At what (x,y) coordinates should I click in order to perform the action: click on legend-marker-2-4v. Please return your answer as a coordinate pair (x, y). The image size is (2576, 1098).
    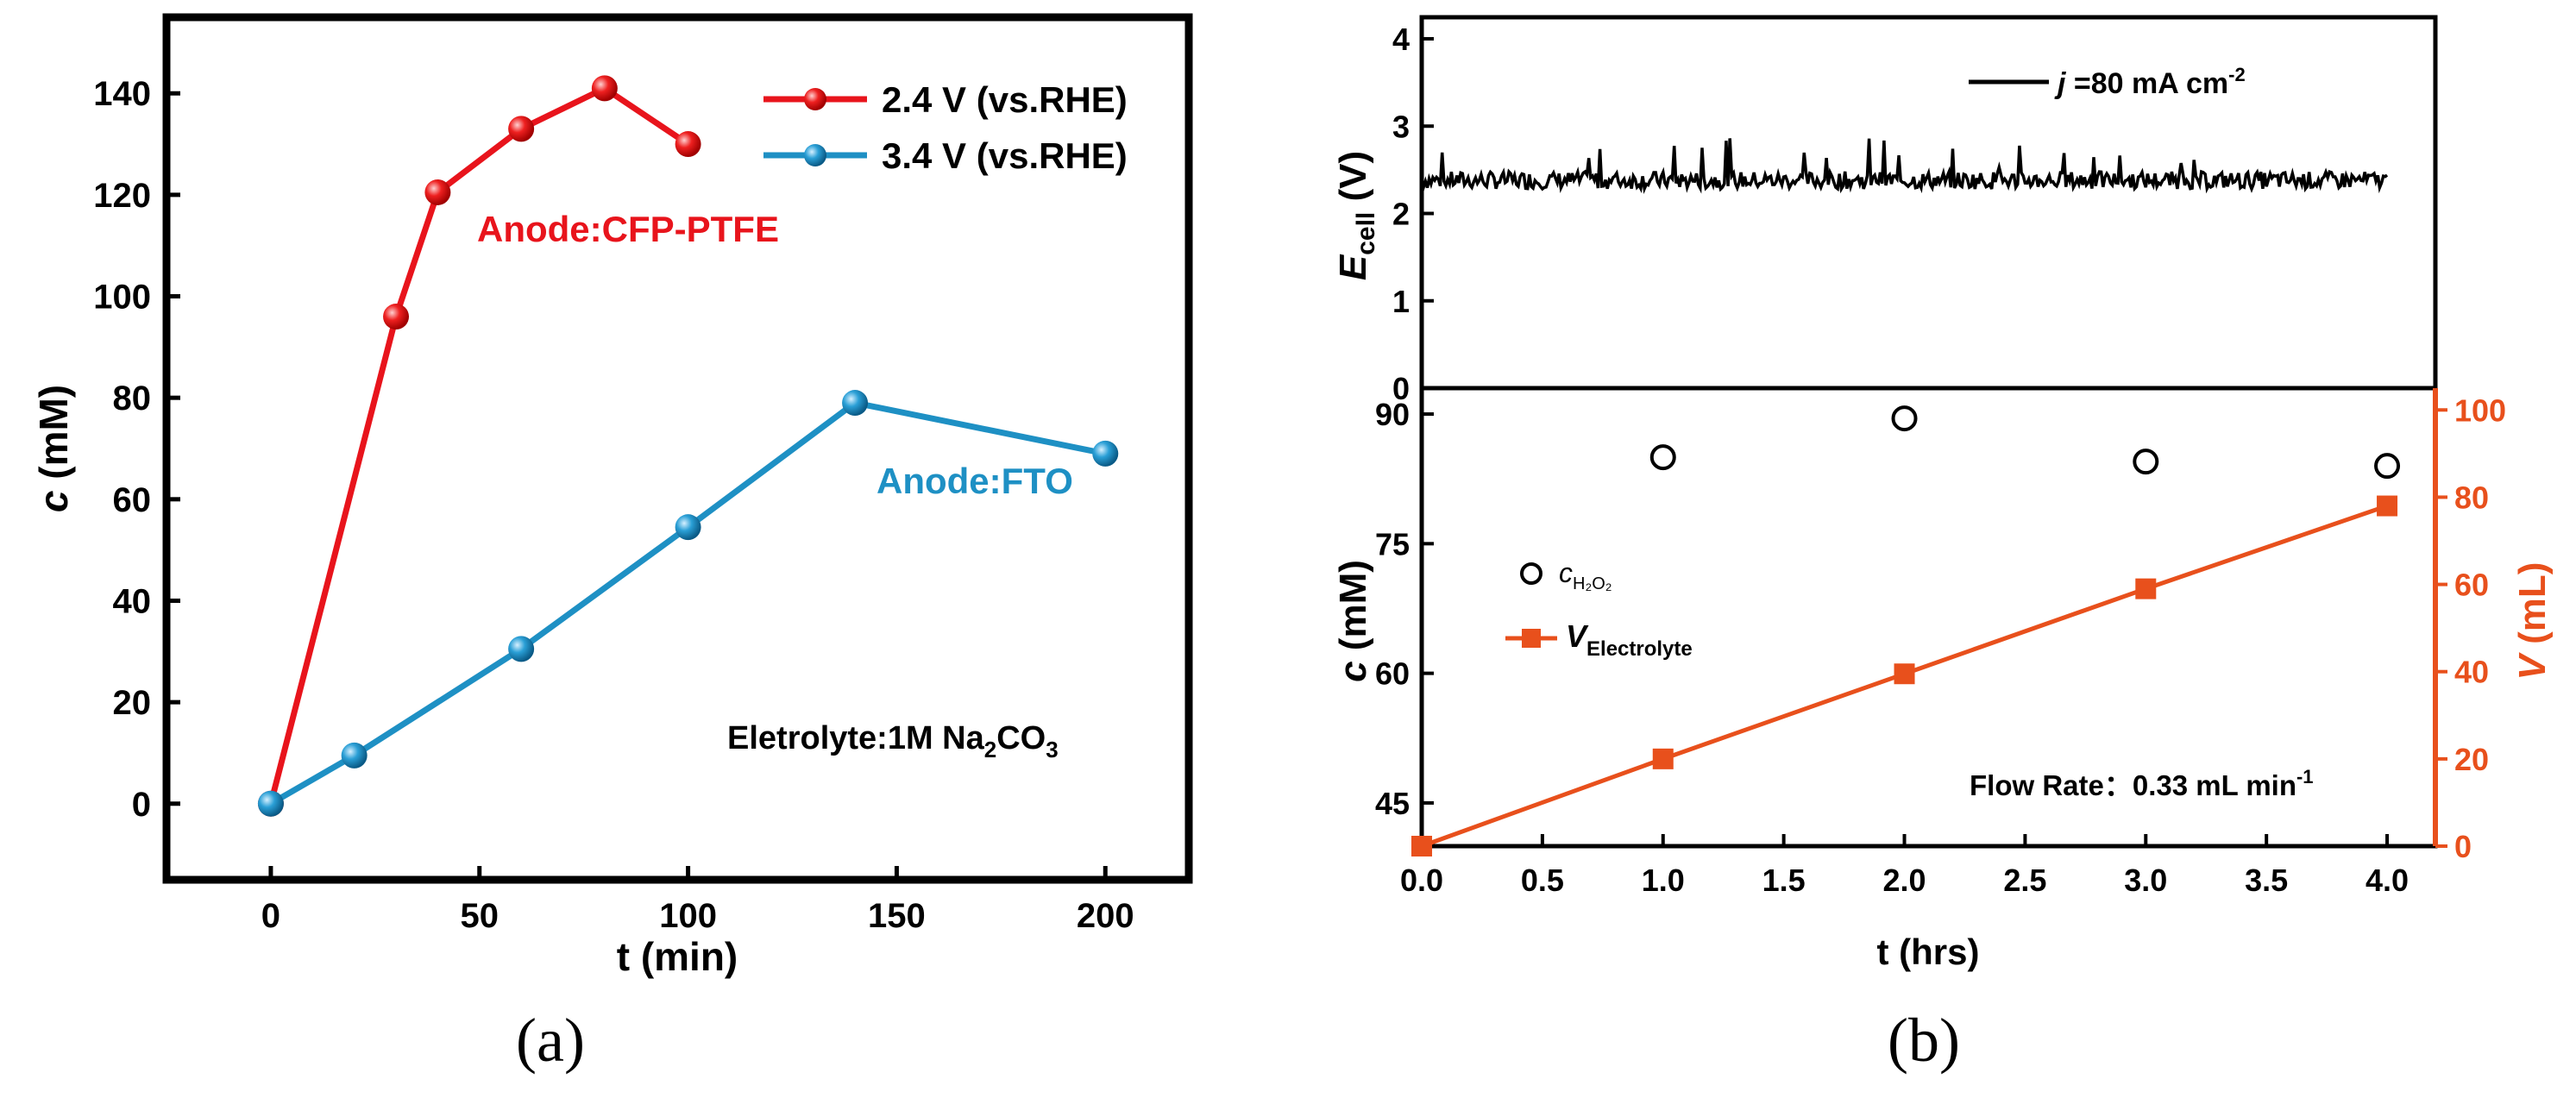
    Looking at the image, I should click on (815, 99).